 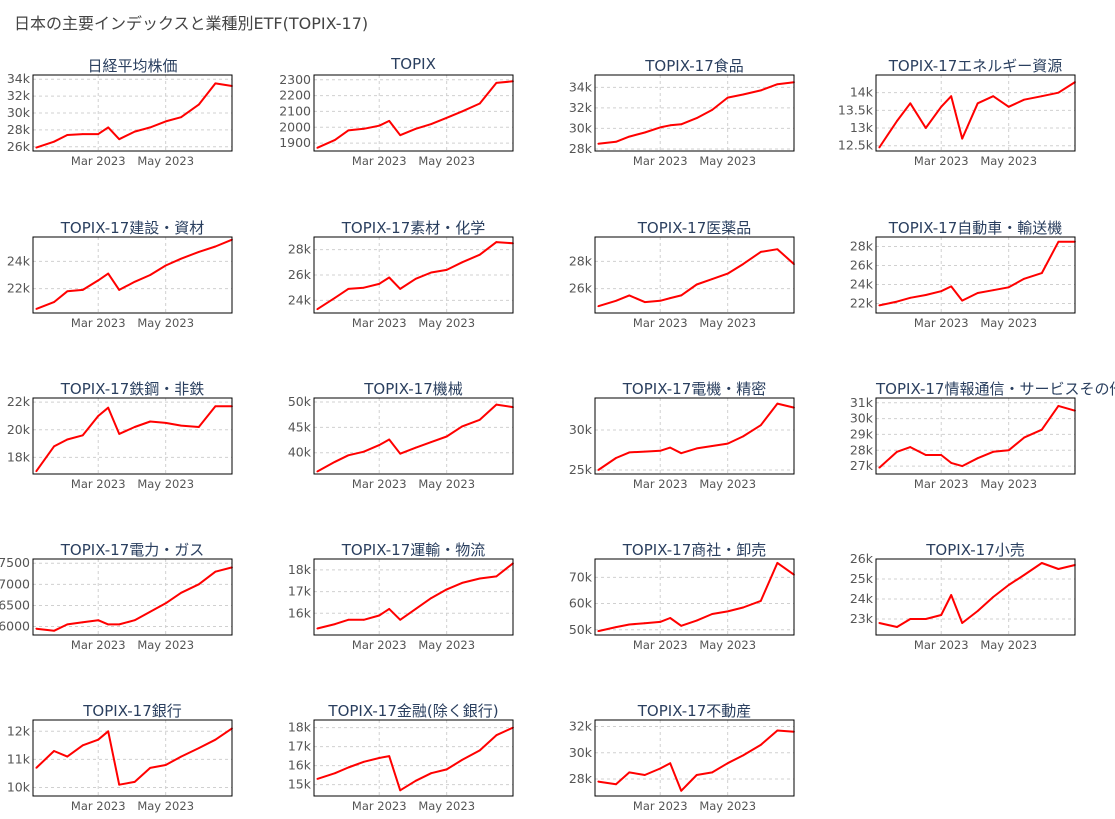 I want to click on y-tick-label: 22k, so click(x=19, y=288).